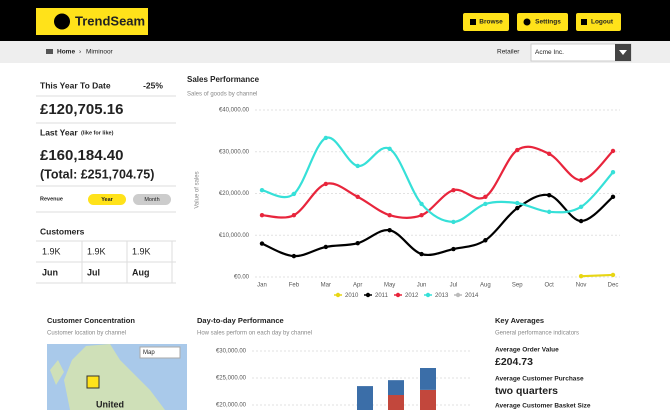 The width and height of the screenshot is (670, 410). What do you see at coordinates (335, 52) in the screenshot?
I see `breadcrumb-bar` at bounding box center [335, 52].